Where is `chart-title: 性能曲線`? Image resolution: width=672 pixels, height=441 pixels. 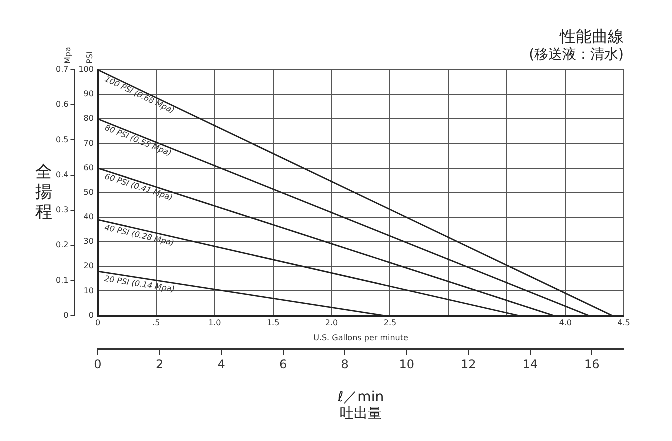 chart-title: 性能曲線 is located at coordinates (591, 36).